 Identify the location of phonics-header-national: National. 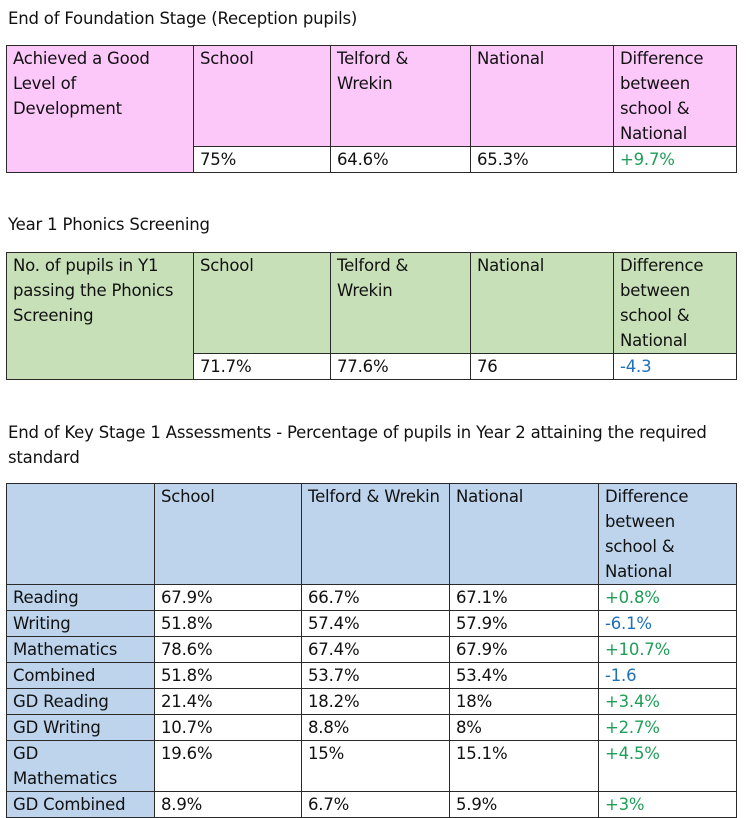
(542, 303).